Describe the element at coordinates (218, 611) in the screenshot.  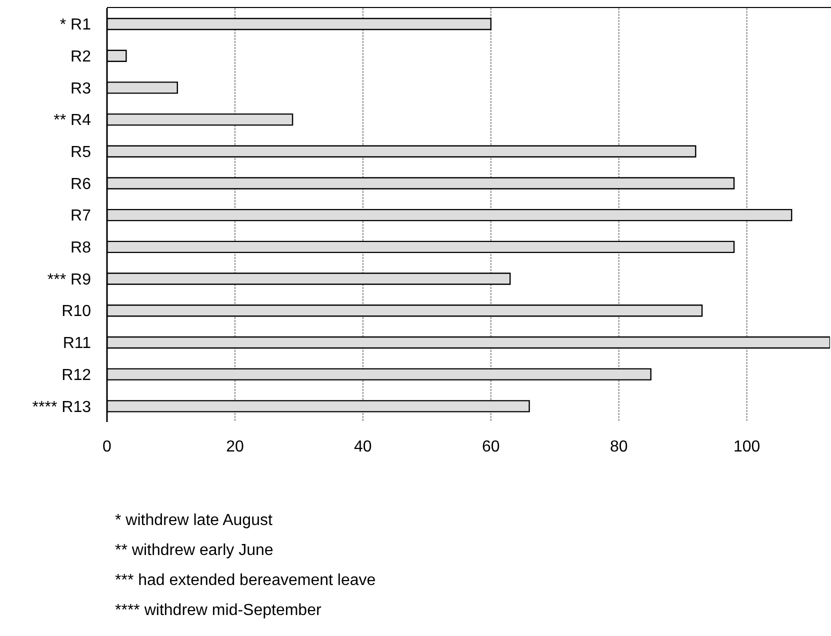
I see `text: **** withdrew mid-September` at that location.